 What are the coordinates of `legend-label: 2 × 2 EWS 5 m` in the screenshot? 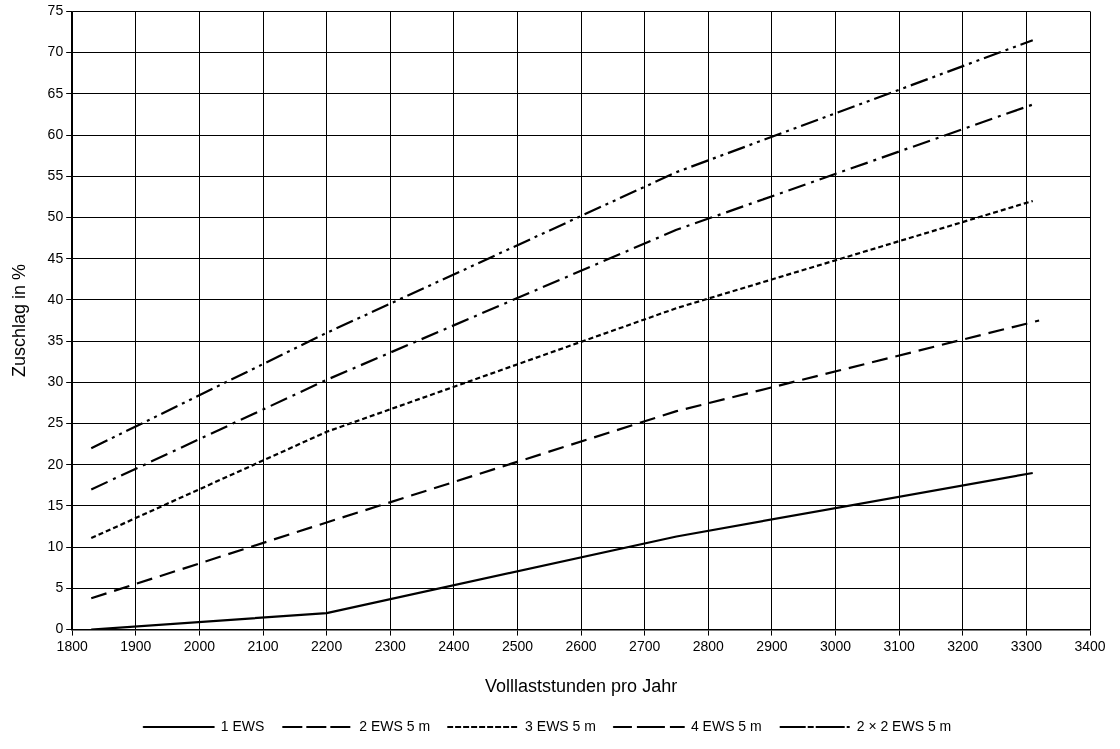 It's located at (904, 725).